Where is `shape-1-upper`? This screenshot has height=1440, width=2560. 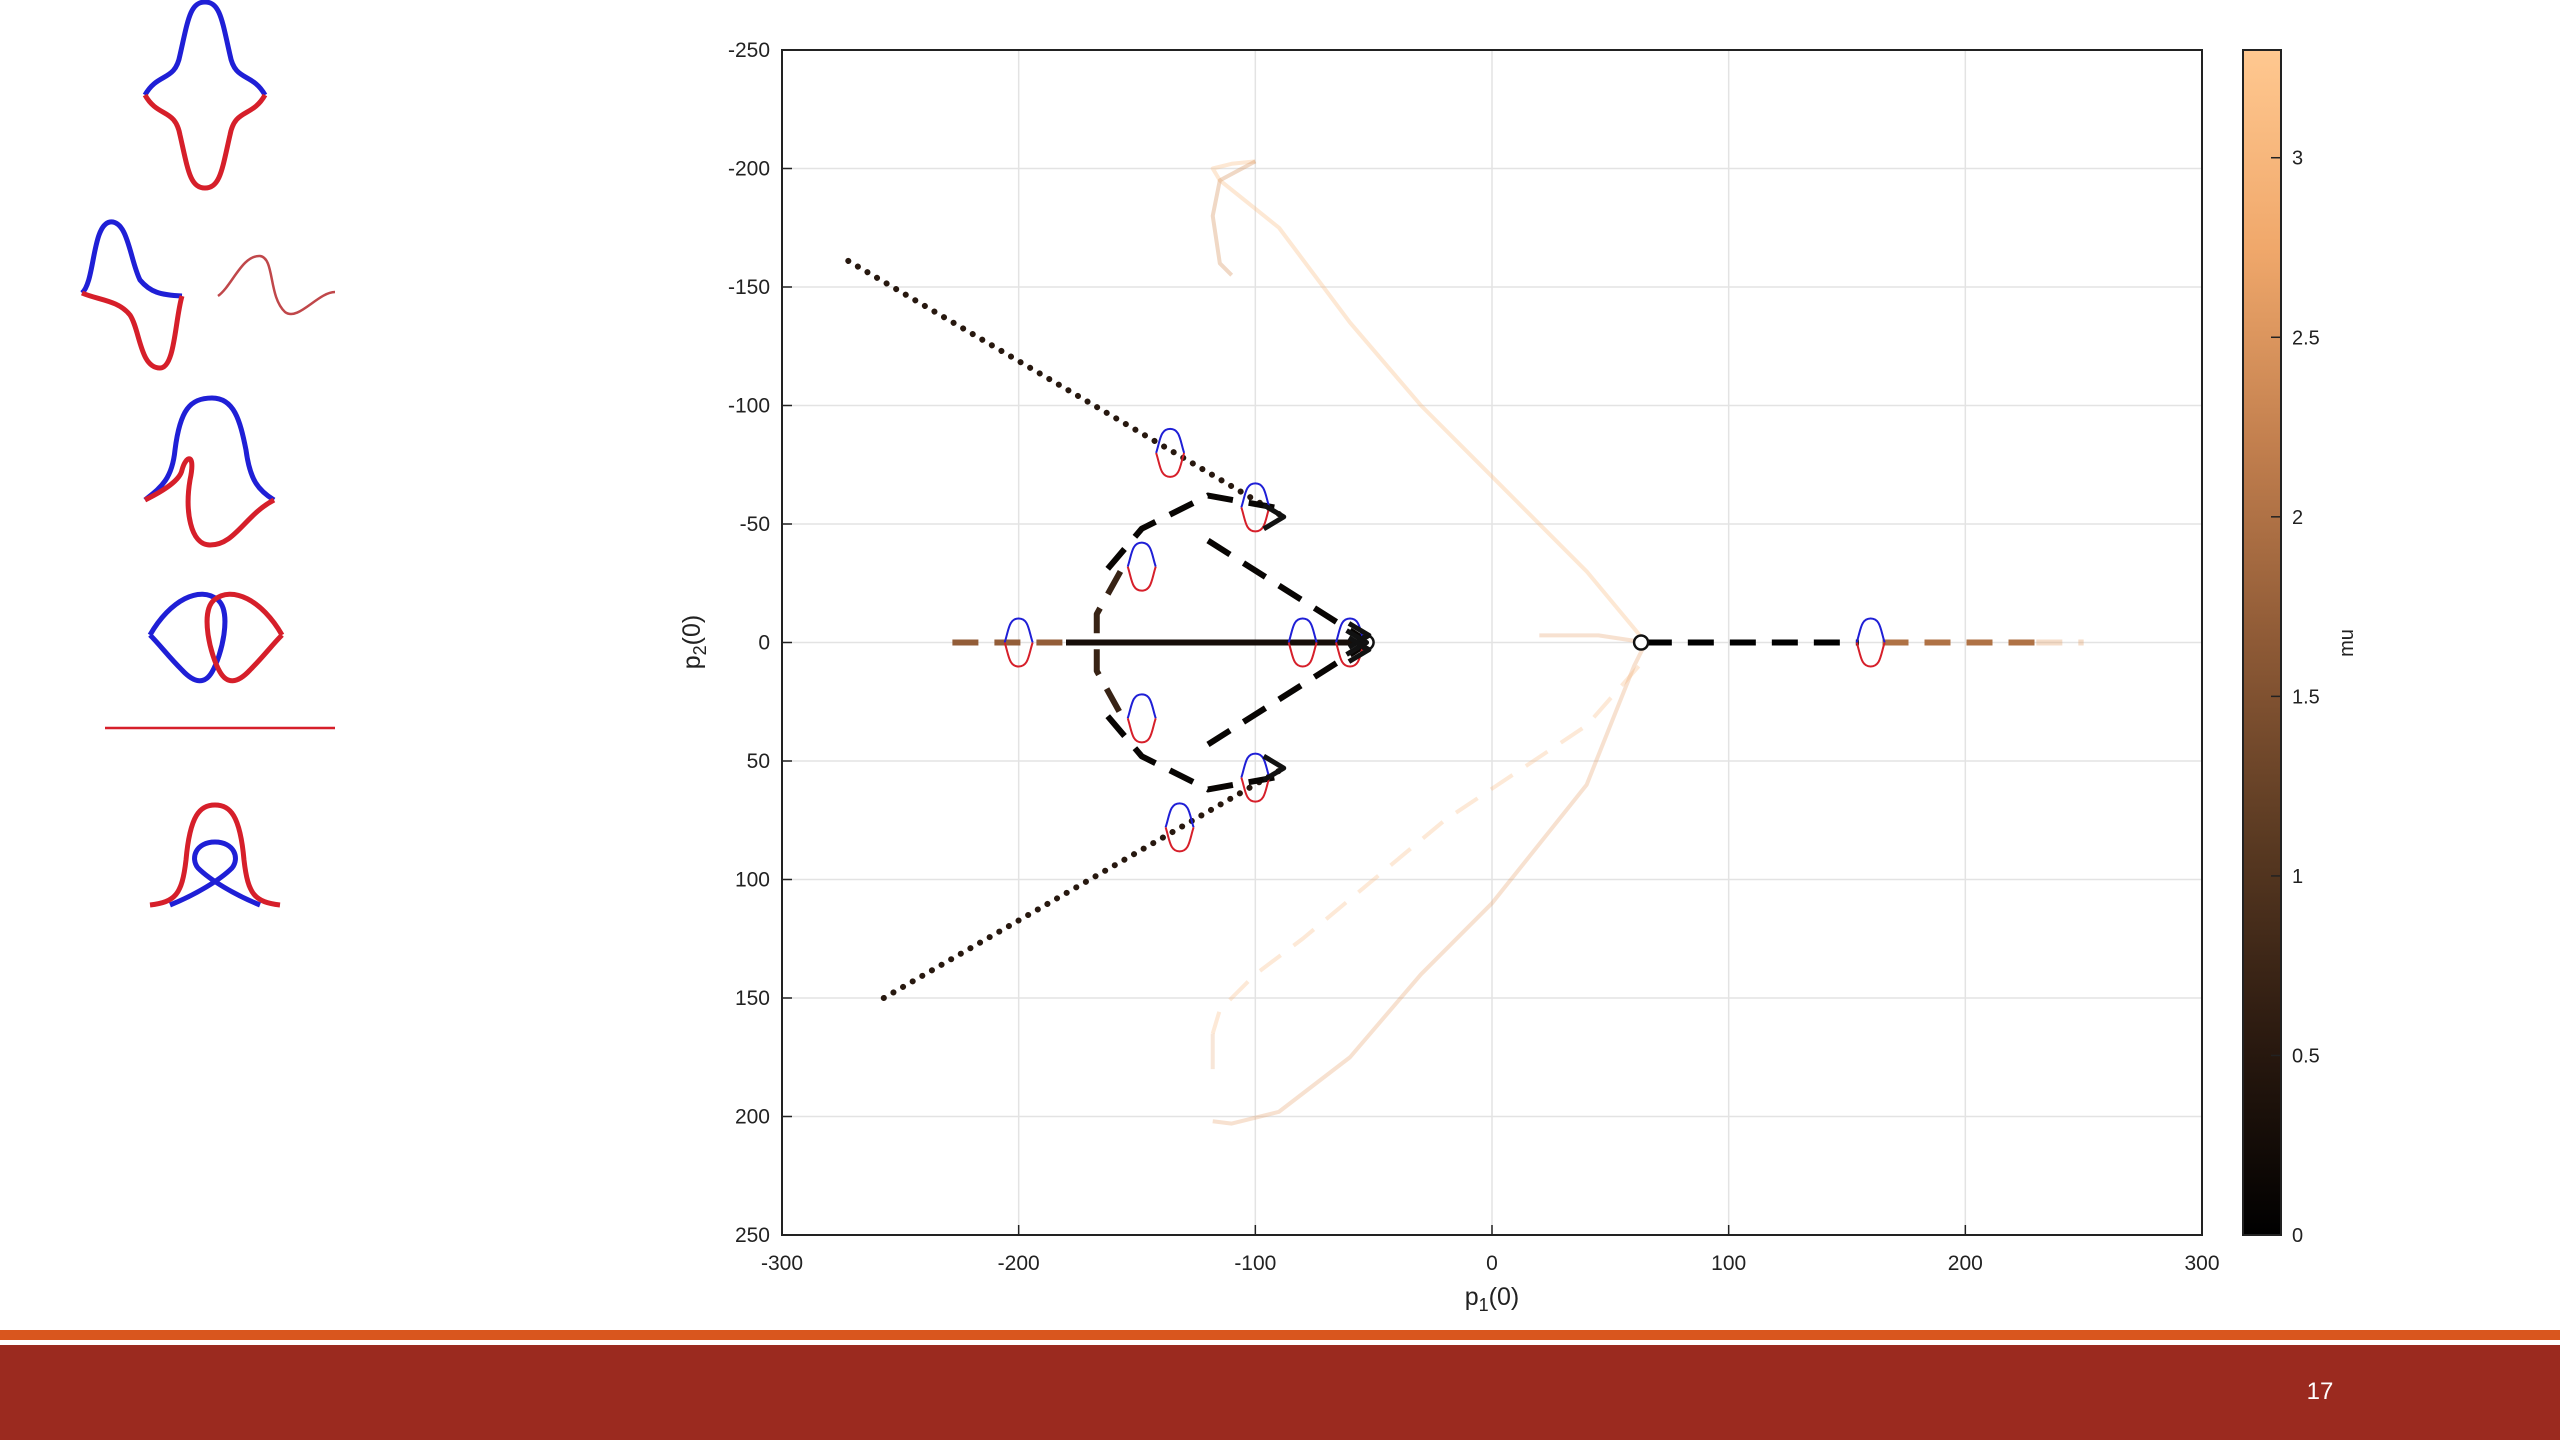 shape-1-upper is located at coordinates (205, 48).